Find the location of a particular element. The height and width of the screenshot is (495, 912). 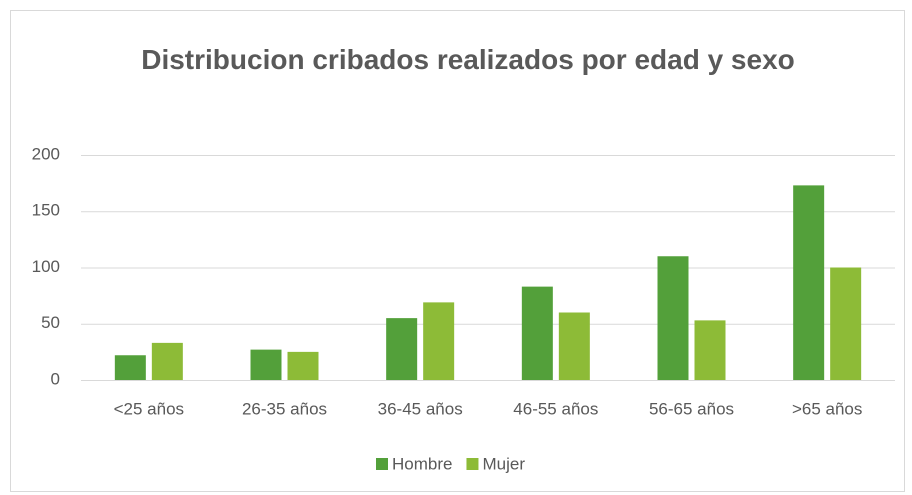

x-tick-label: 36-45 años is located at coordinates (420, 408).